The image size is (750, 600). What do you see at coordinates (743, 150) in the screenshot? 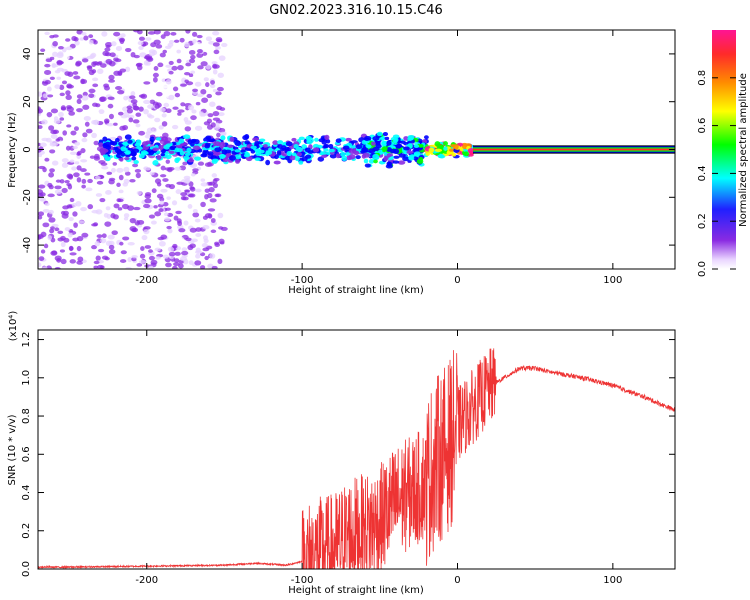
I see `colorbar-label: Normalized spectral amplitude` at bounding box center [743, 150].